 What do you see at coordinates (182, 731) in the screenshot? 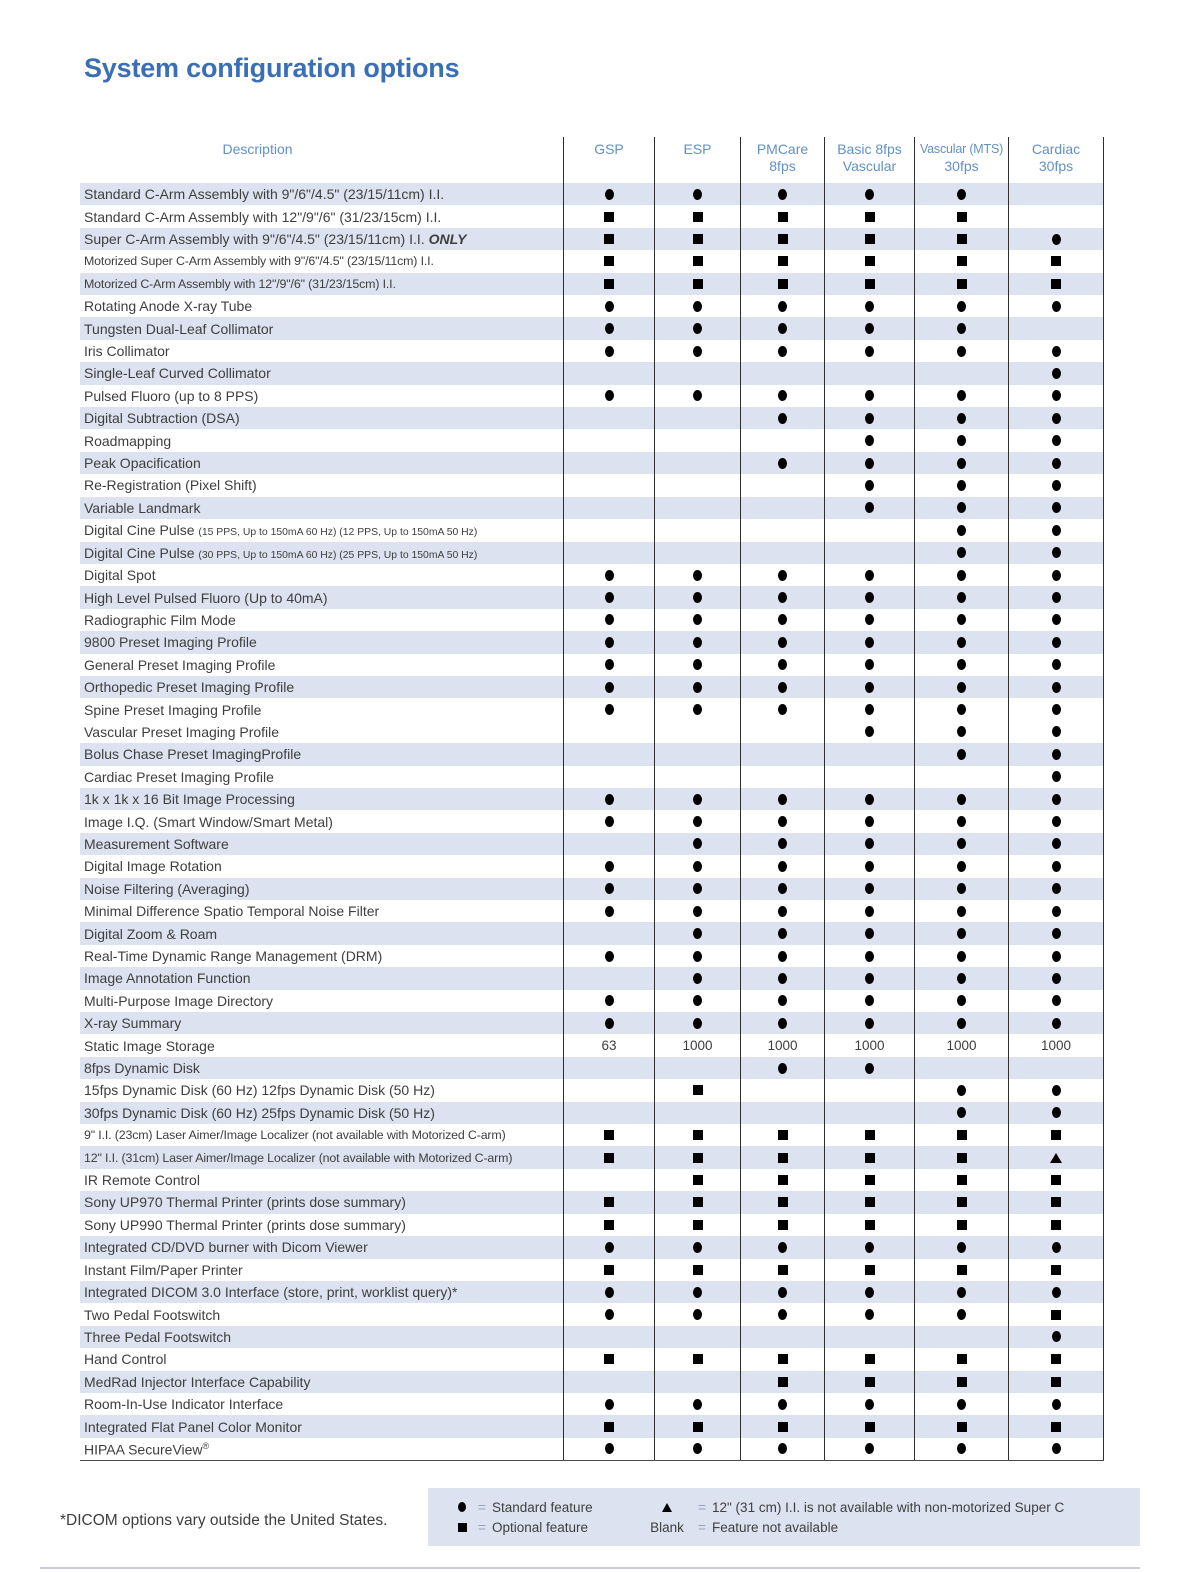
I see `description-text: Vascular Preset Imaging Profile` at bounding box center [182, 731].